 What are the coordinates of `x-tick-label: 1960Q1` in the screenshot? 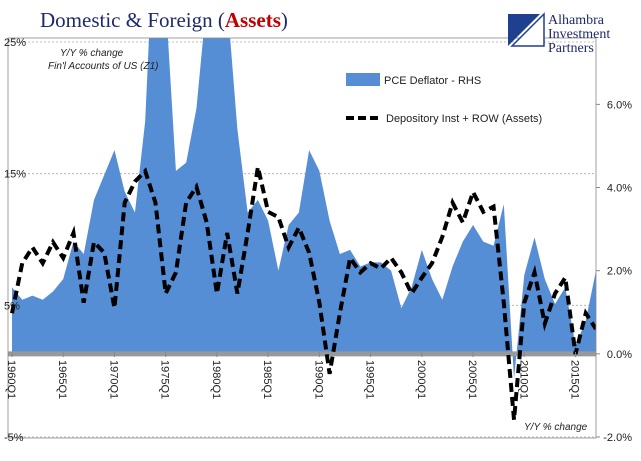 It's located at (11, 379).